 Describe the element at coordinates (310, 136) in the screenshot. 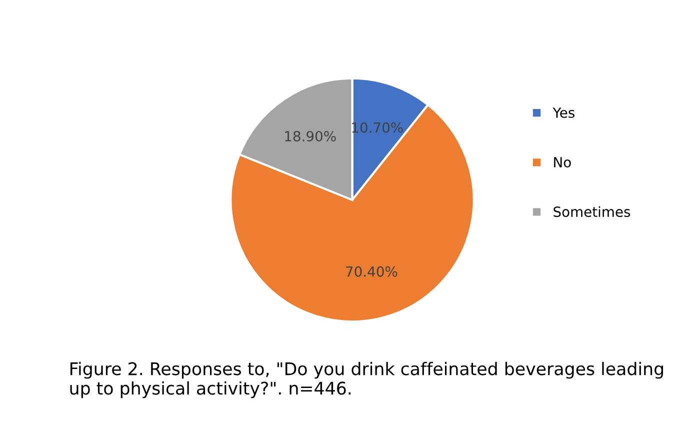

I see `data-label: 18.90%` at that location.